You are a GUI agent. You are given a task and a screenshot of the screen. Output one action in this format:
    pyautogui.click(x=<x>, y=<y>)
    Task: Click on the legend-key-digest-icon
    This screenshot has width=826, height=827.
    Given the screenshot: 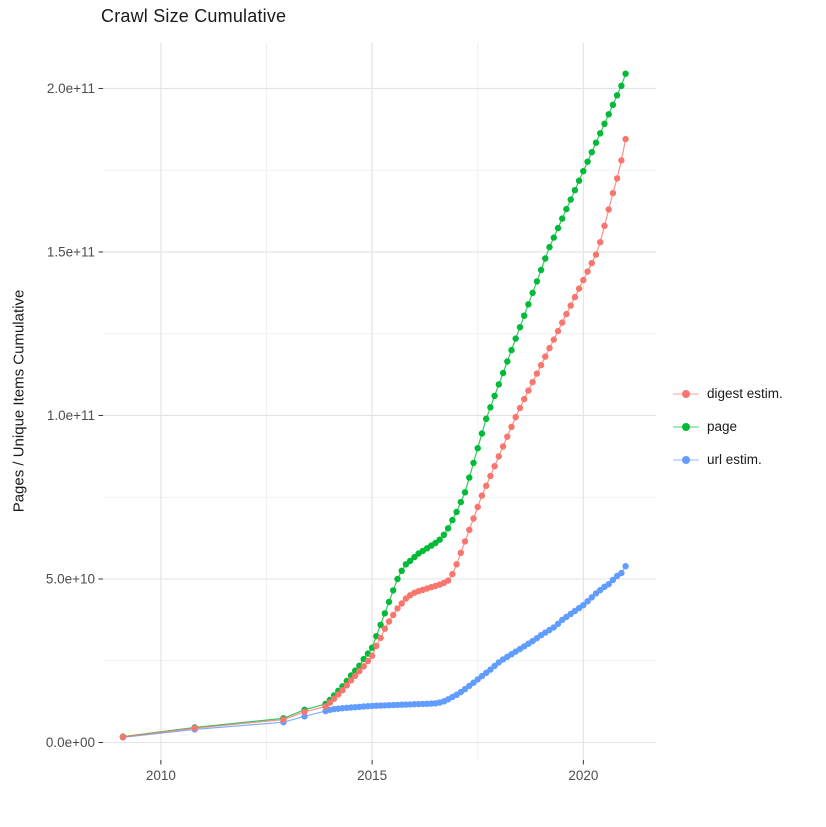 What is the action you would take?
    pyautogui.click(x=686, y=393)
    